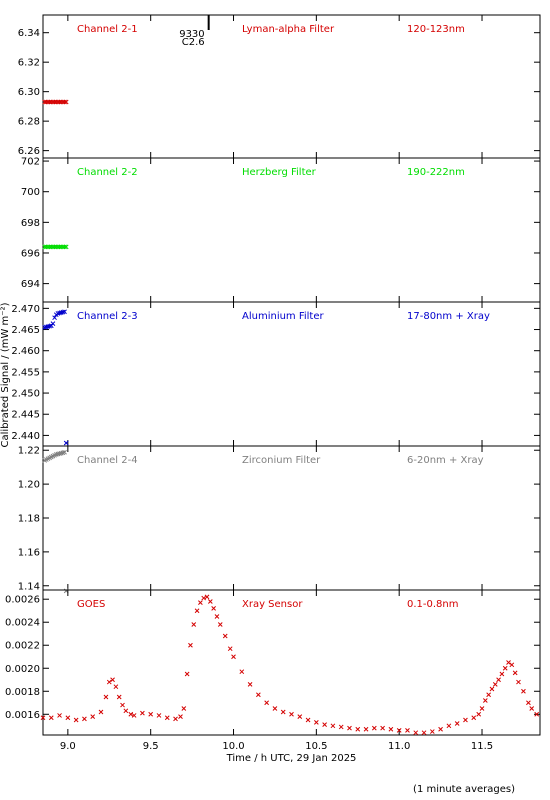 Image resolution: width=550 pixels, height=800 pixels. I want to click on panel-band-label: 120-123nm, so click(436, 29).